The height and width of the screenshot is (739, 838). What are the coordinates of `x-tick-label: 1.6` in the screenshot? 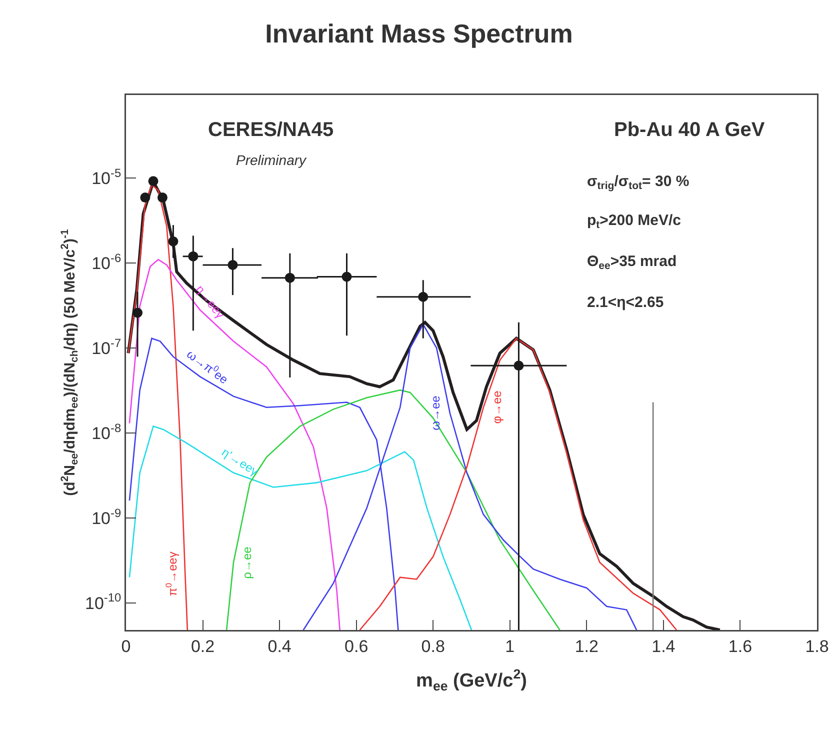 It's located at (740, 646).